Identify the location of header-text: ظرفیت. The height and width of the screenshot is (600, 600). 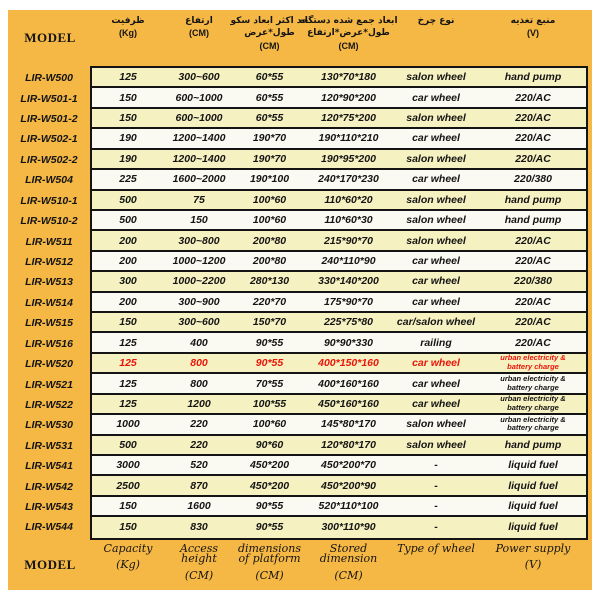
(128, 21).